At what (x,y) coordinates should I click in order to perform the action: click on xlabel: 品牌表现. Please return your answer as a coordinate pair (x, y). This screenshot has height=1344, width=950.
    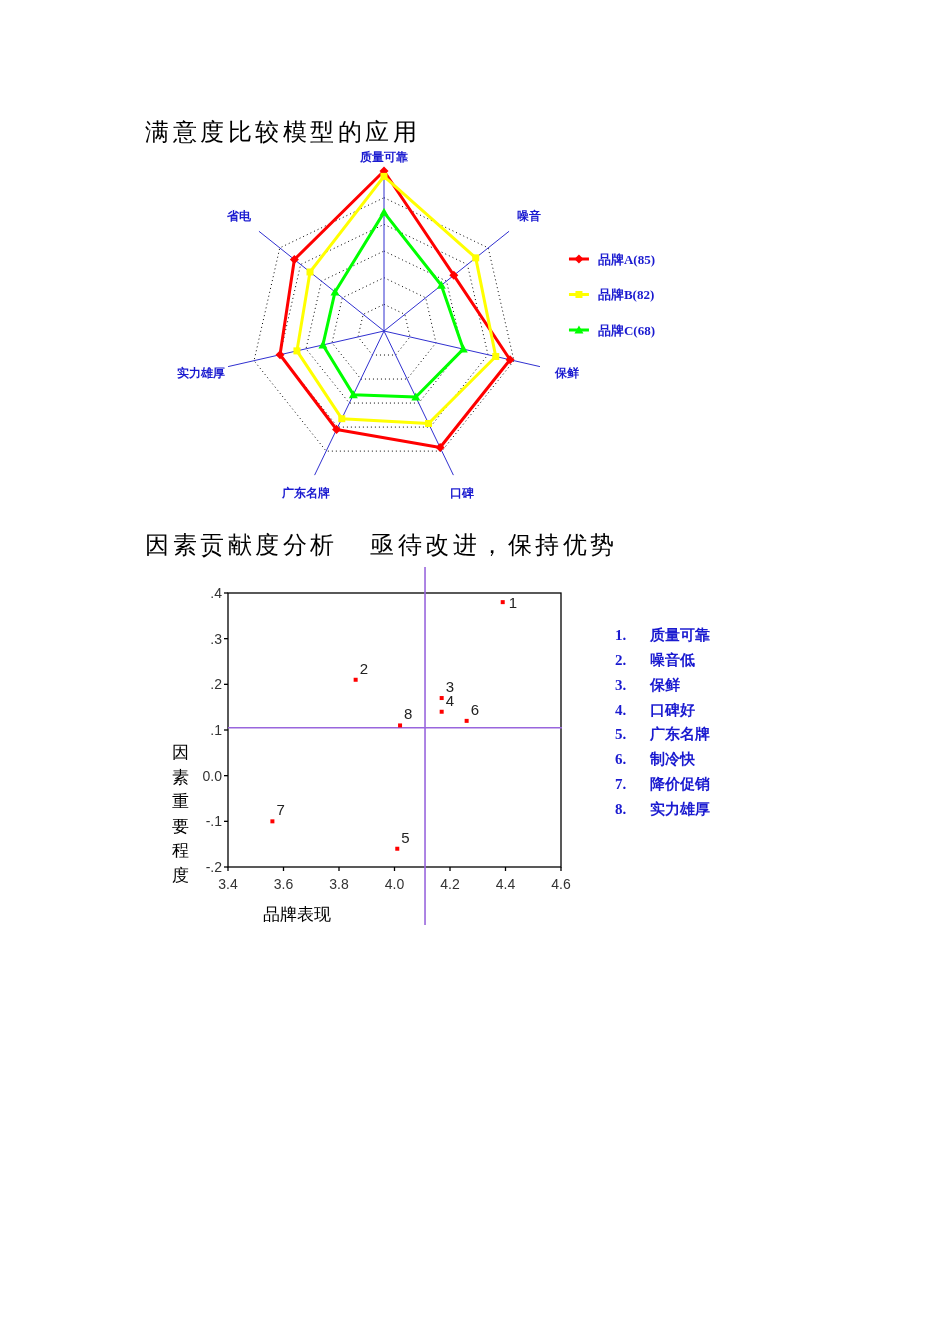
    Looking at the image, I should click on (297, 914).